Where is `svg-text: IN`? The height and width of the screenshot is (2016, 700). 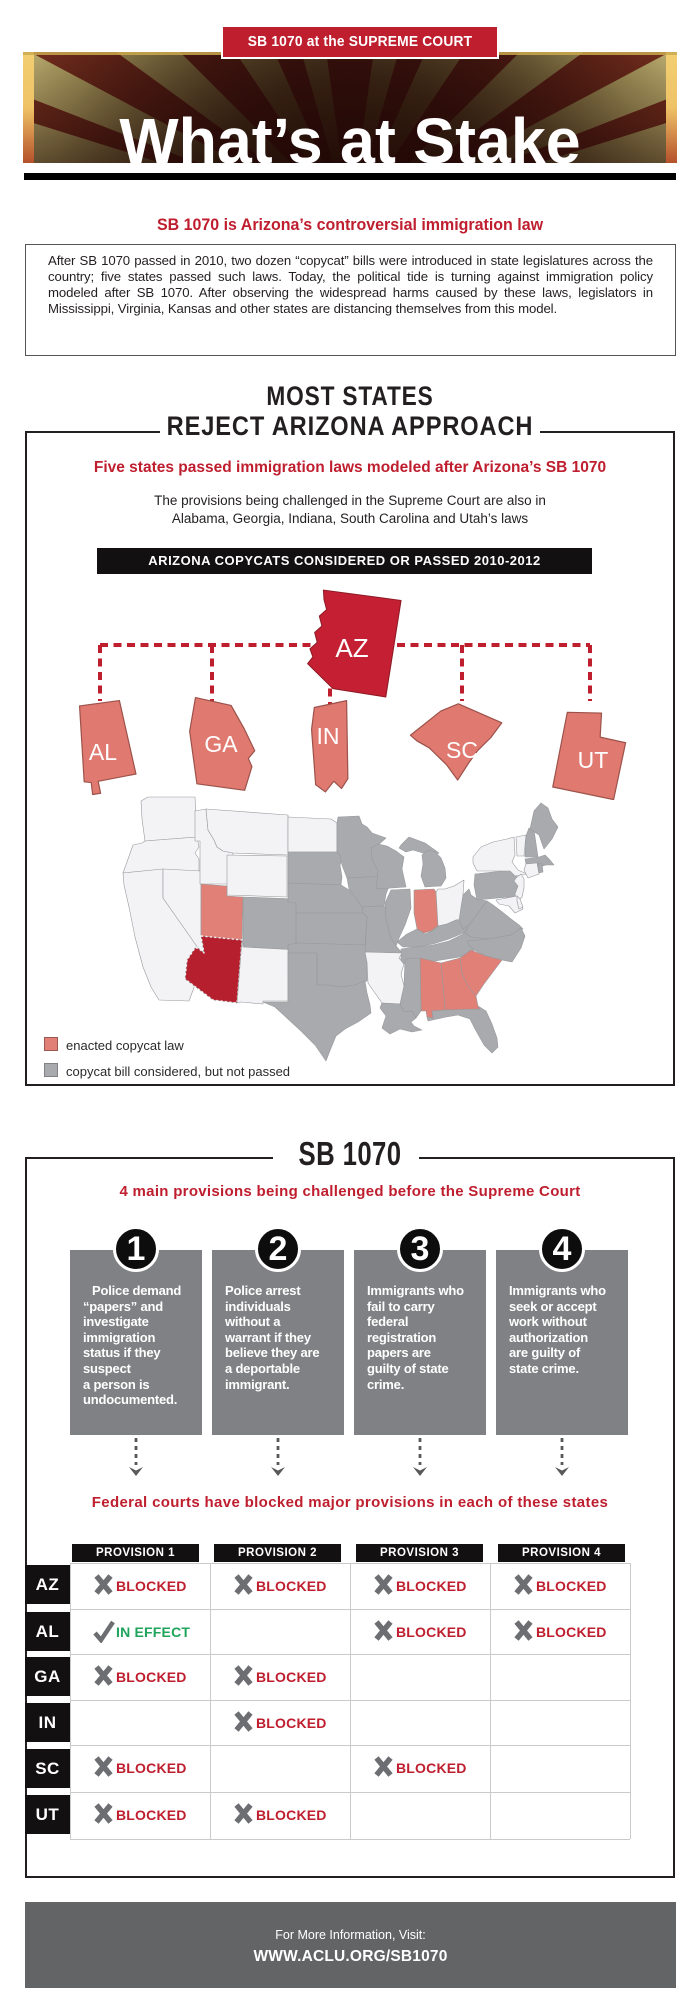 svg-text: IN is located at coordinates (328, 736).